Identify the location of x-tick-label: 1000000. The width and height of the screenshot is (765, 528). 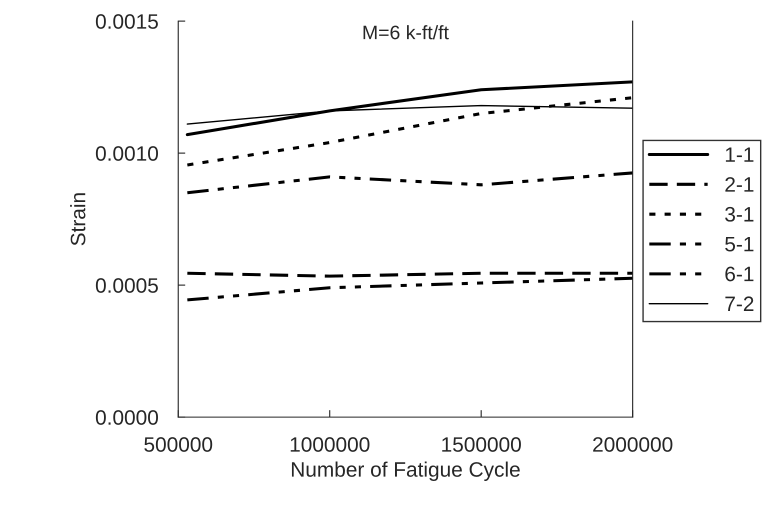
(330, 444).